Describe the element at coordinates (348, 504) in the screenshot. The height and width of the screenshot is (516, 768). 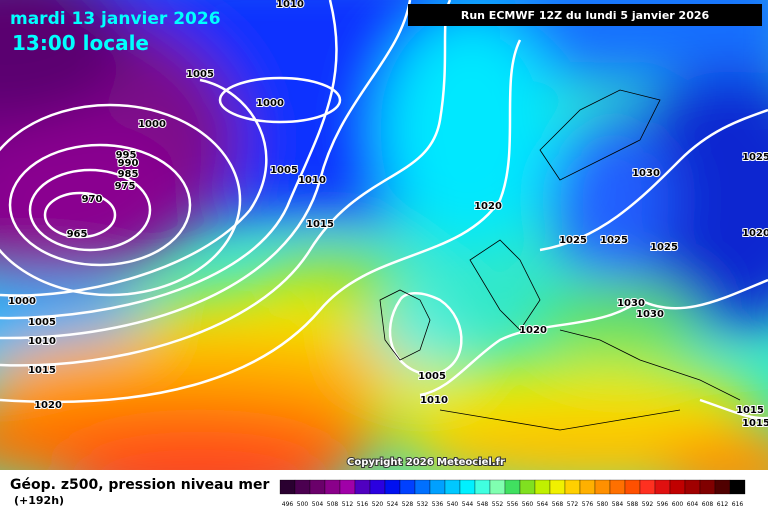
I see `scale-label: 512` at that location.